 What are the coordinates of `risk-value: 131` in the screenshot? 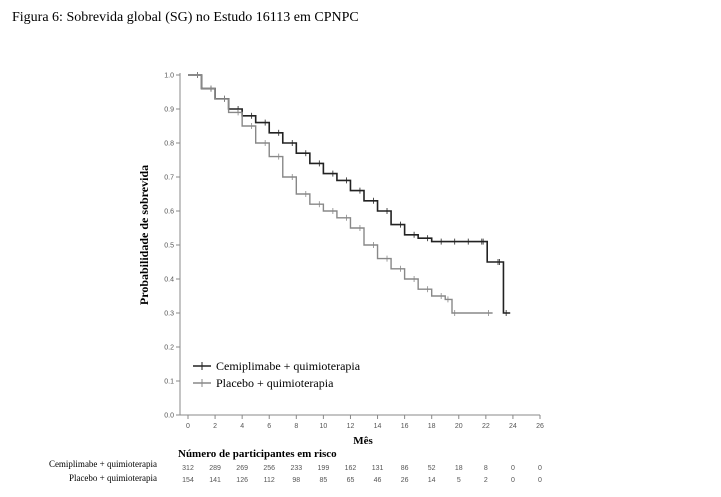 It's located at (378, 468).